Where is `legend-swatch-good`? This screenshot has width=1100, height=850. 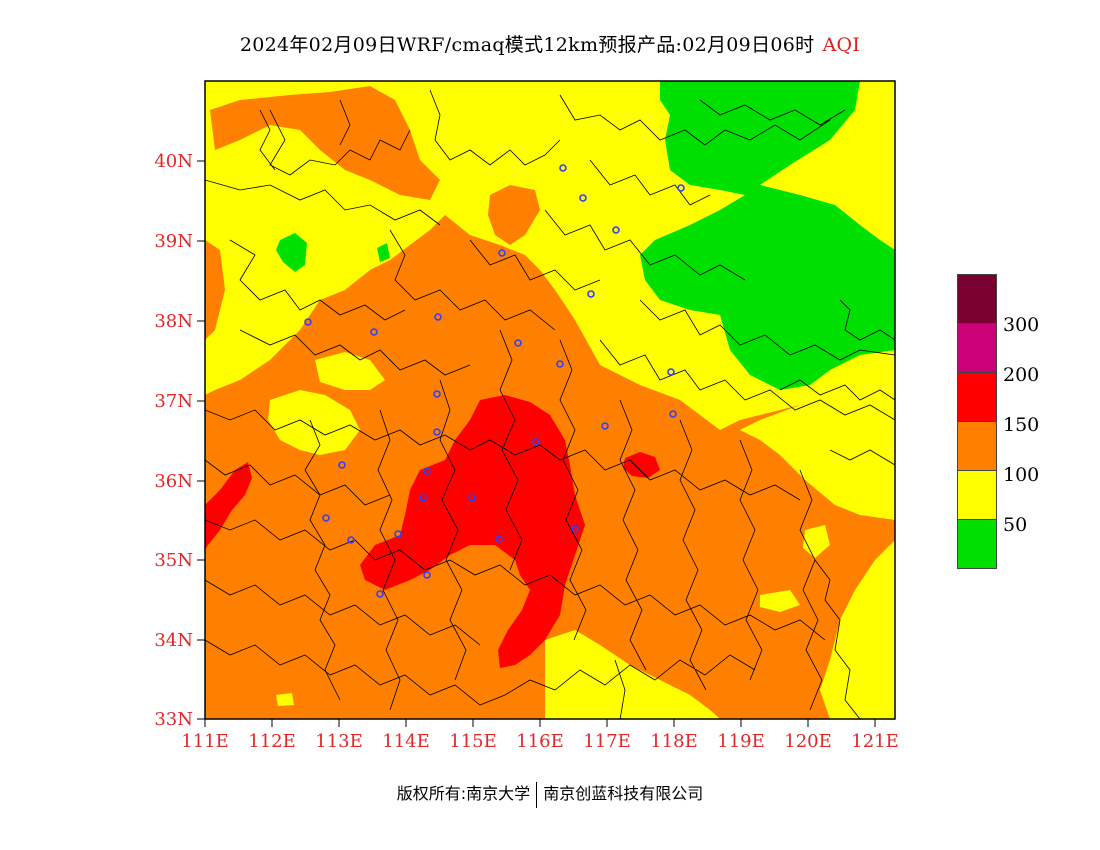 legend-swatch-good is located at coordinates (977, 544).